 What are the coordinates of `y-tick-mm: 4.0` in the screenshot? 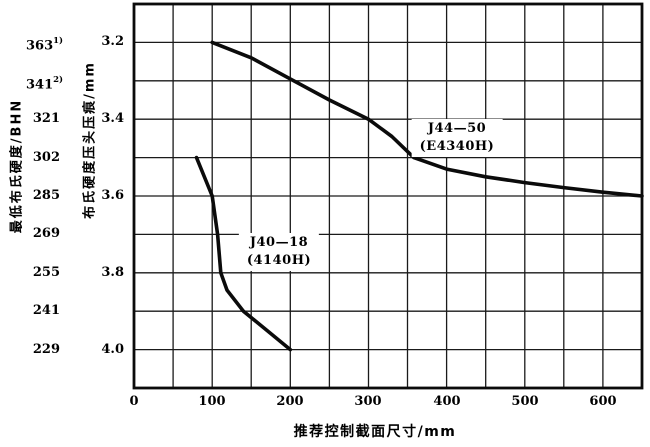 It's located at (112, 349).